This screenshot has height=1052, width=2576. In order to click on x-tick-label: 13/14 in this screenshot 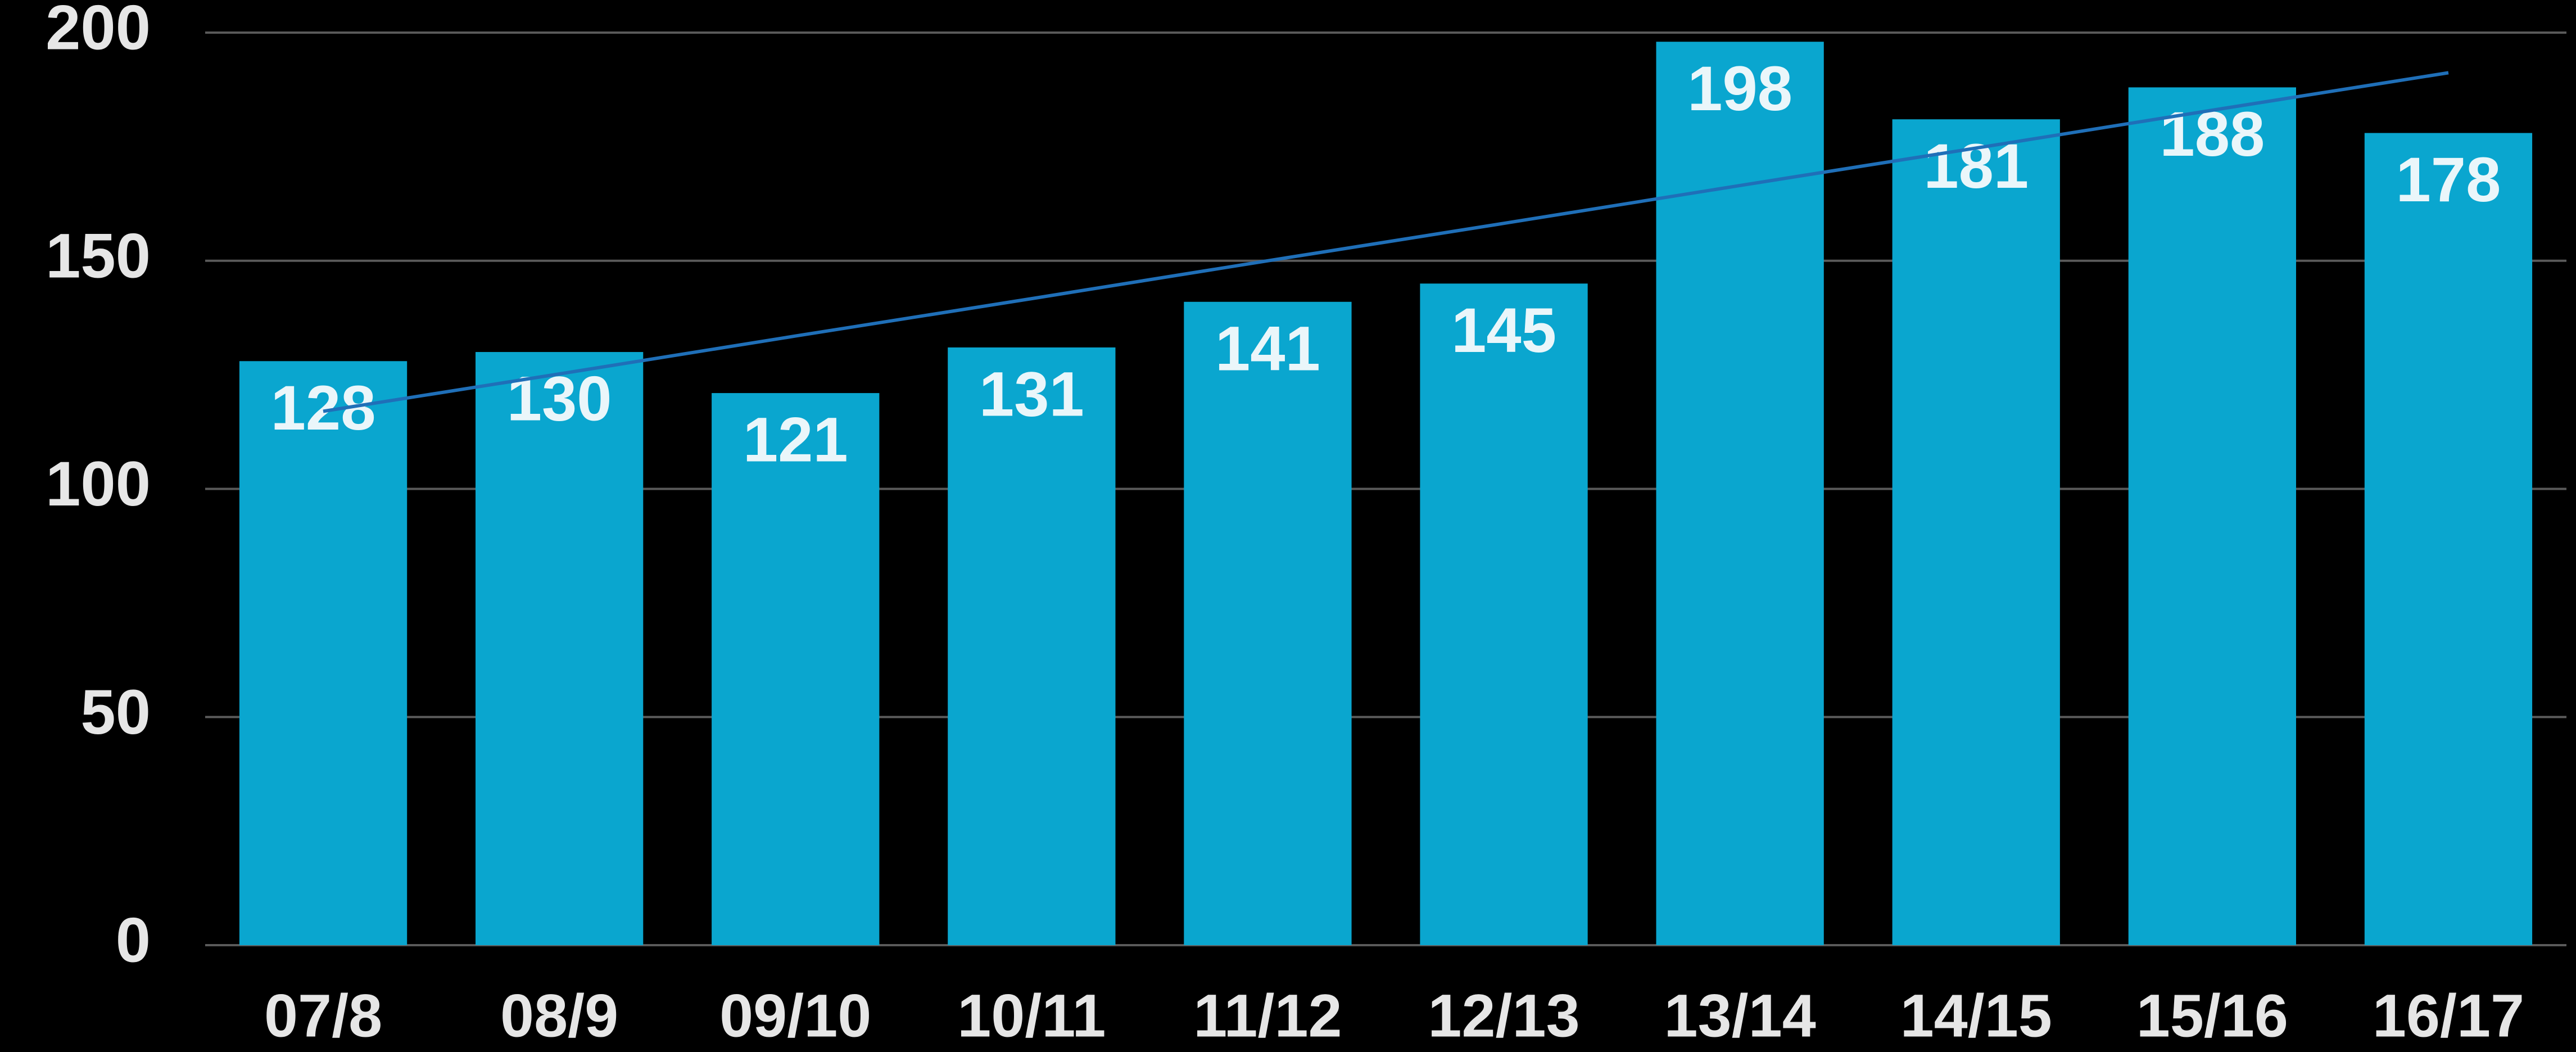, I will do `click(1740, 1016)`.